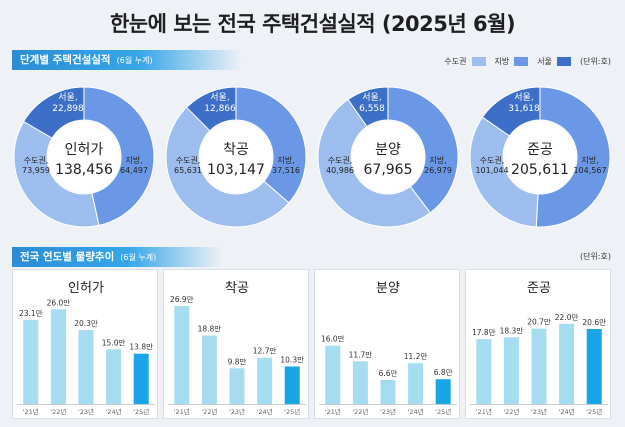 This screenshot has width=625, height=427. I want to click on bar-value-label: 26.0만, so click(59, 302).